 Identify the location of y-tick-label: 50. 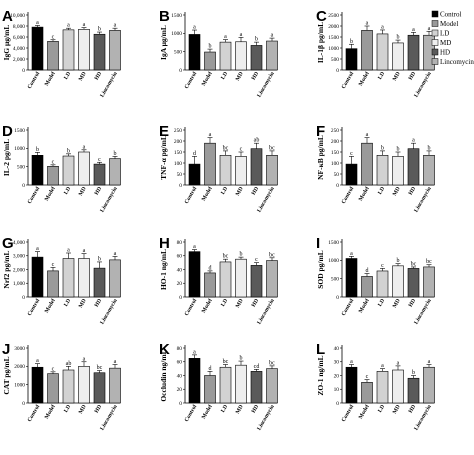
(180, 175).